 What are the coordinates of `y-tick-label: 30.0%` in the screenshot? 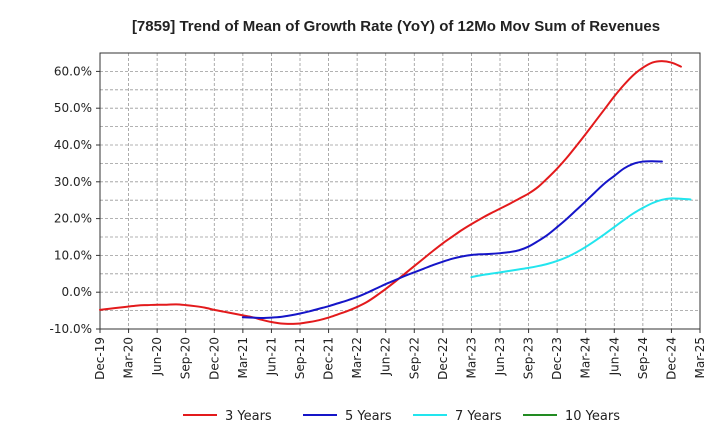 It's located at (73, 182).